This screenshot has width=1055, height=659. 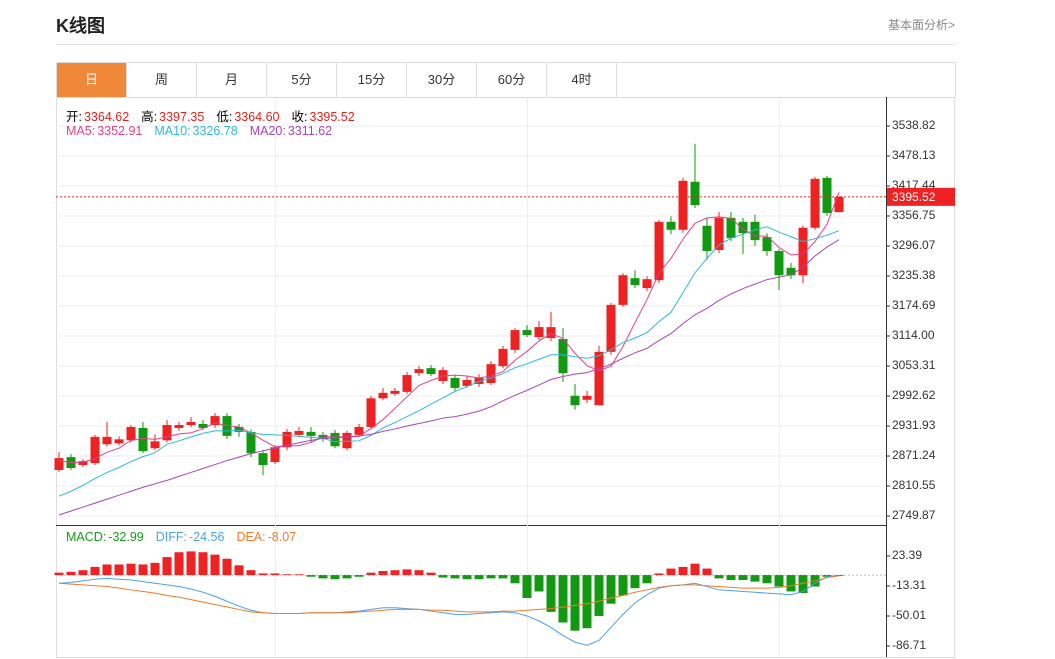 I want to click on fundamental-link: 基本面分析>, so click(x=921, y=25).